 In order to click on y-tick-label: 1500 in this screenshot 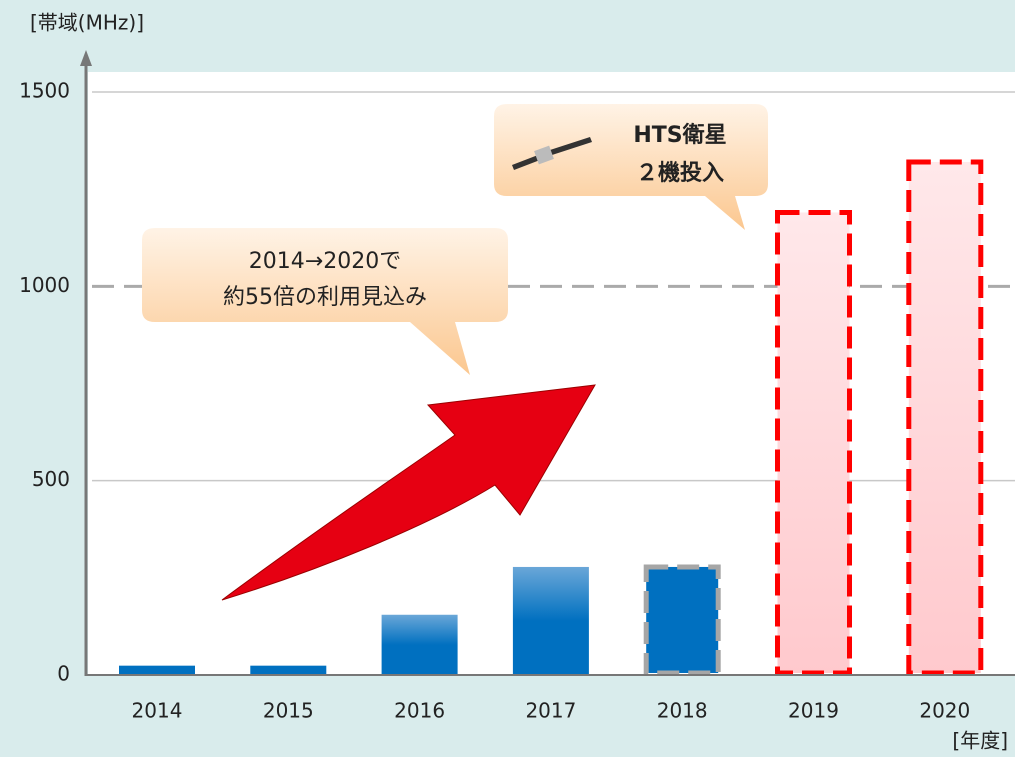, I will do `click(44, 91)`.